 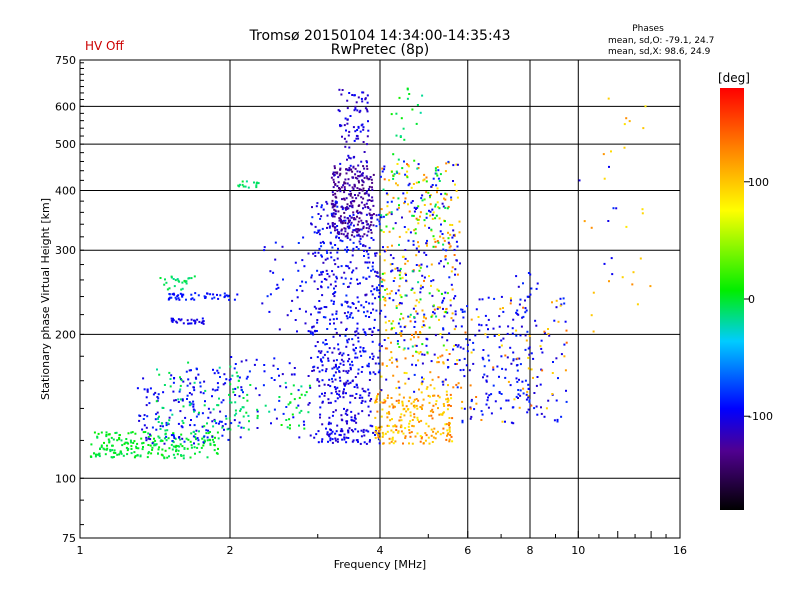 What do you see at coordinates (45, 299) in the screenshot?
I see `y-axis-label: Stationary phase Virtual Height [km]` at bounding box center [45, 299].